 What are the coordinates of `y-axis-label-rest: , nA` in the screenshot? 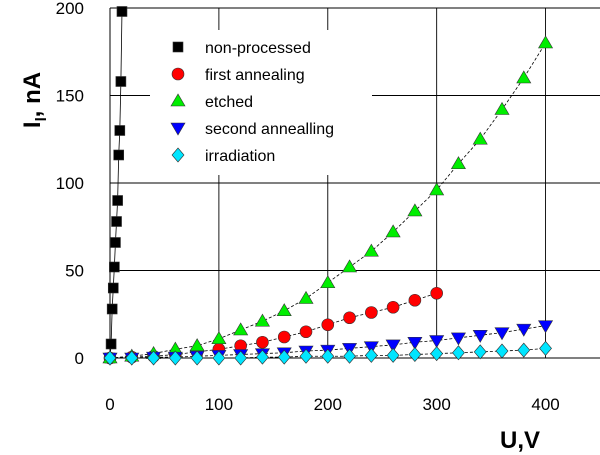 It's located at (32, 94).